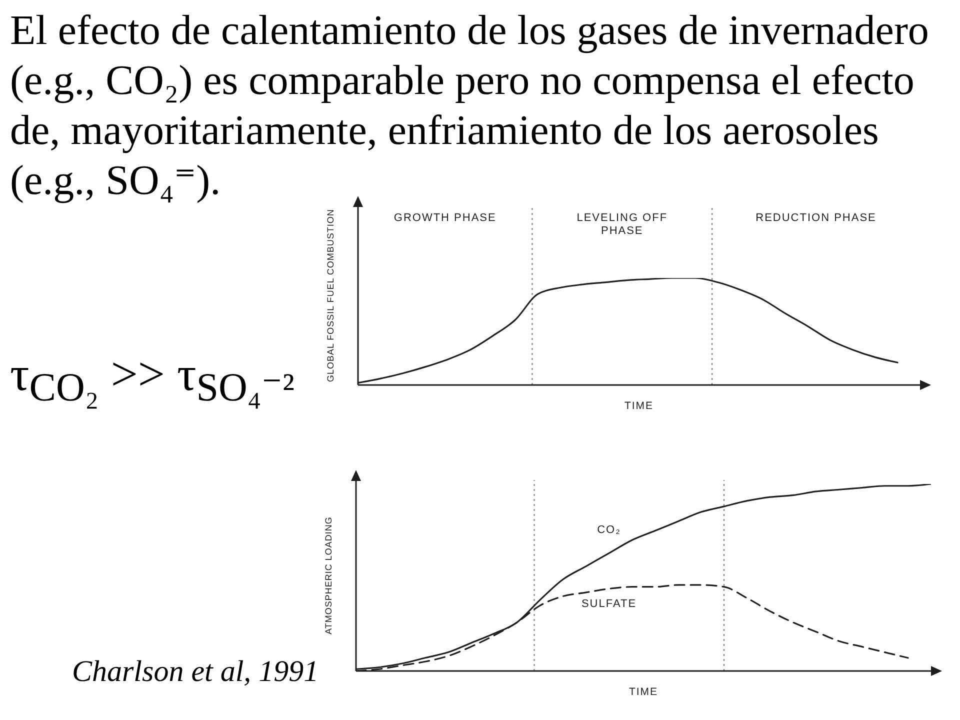 The height and width of the screenshot is (720, 960). I want to click on text: GROWTH PHASE, so click(445, 218).